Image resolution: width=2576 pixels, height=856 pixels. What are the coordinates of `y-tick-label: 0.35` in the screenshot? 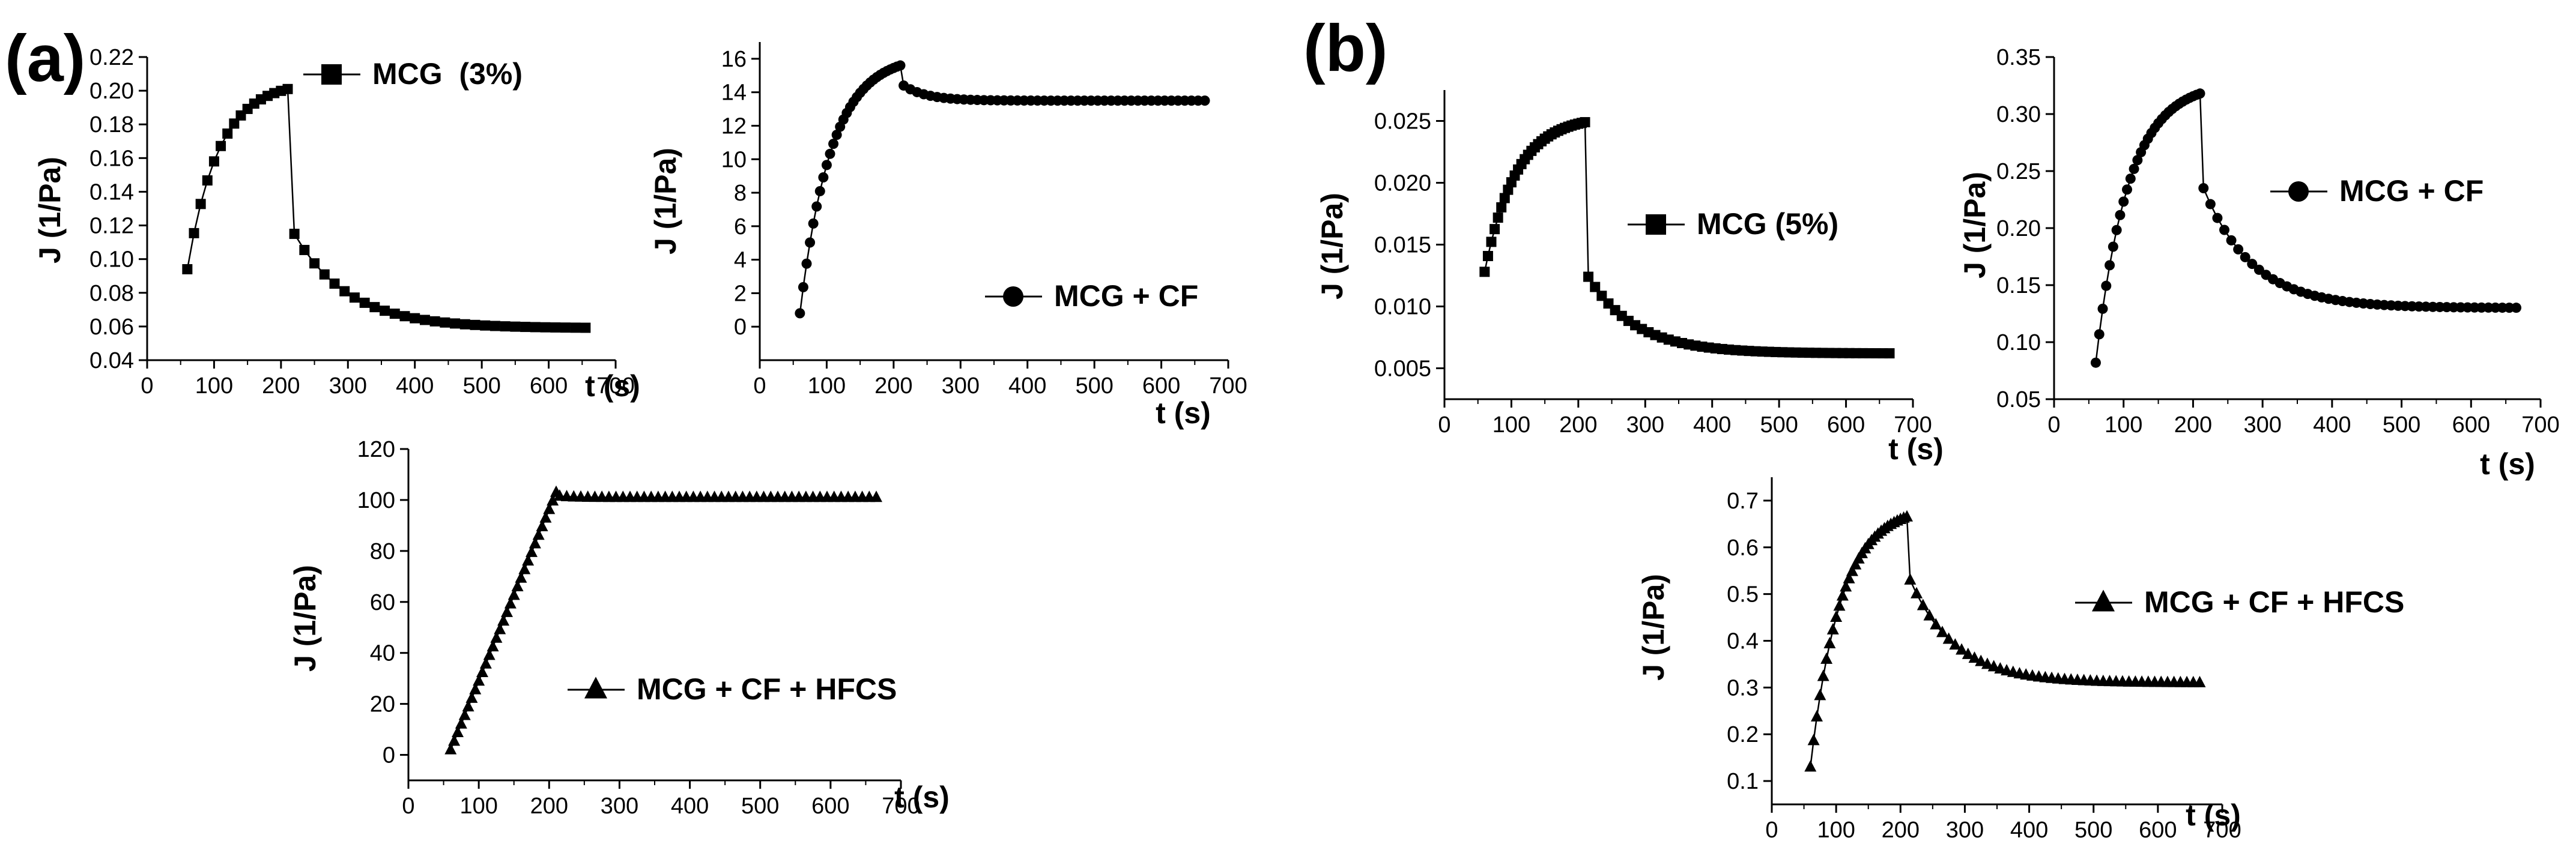 It's located at (2018, 58).